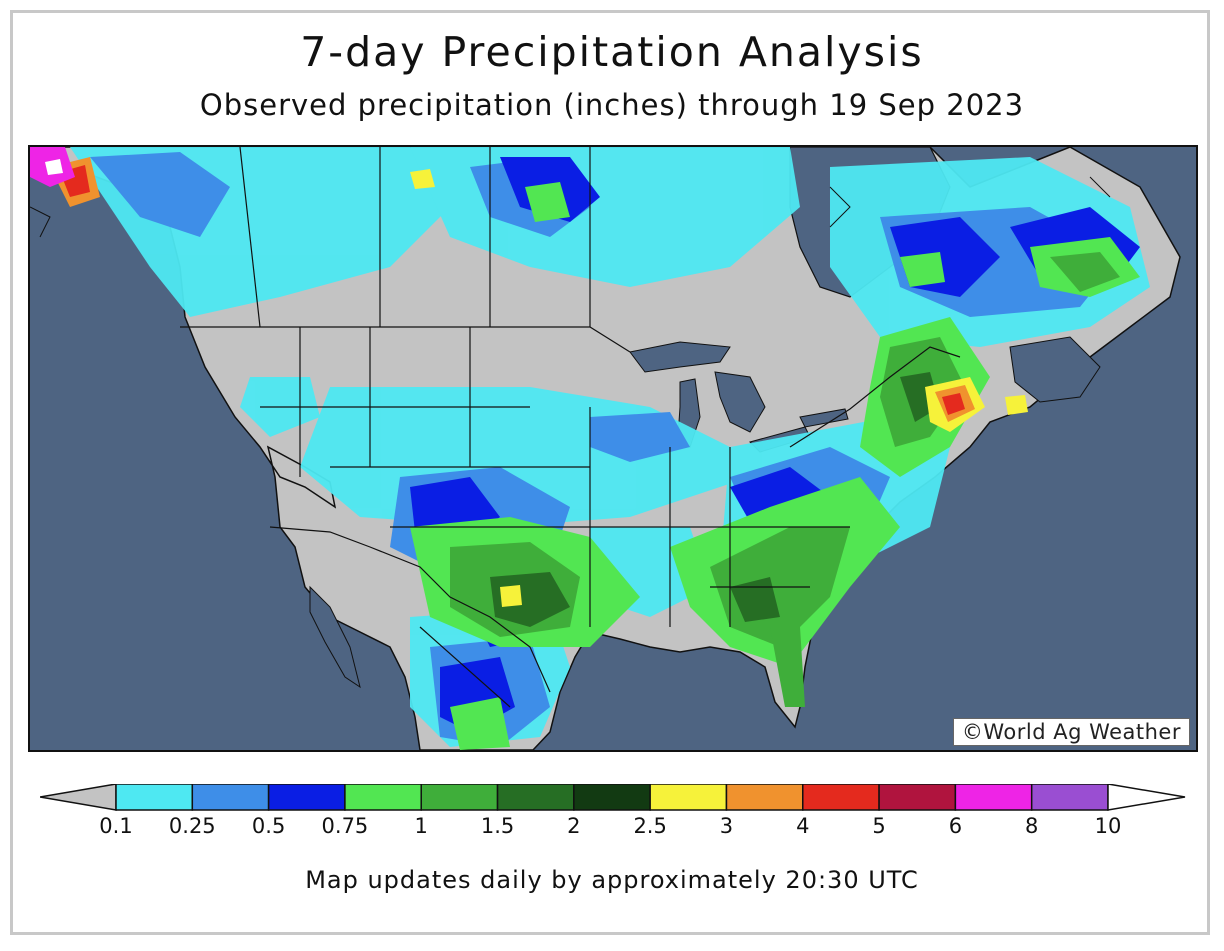 This screenshot has width=1224, height=951. Describe the element at coordinates (955, 826) in the screenshot. I see `legend-tick-label: 6` at that location.